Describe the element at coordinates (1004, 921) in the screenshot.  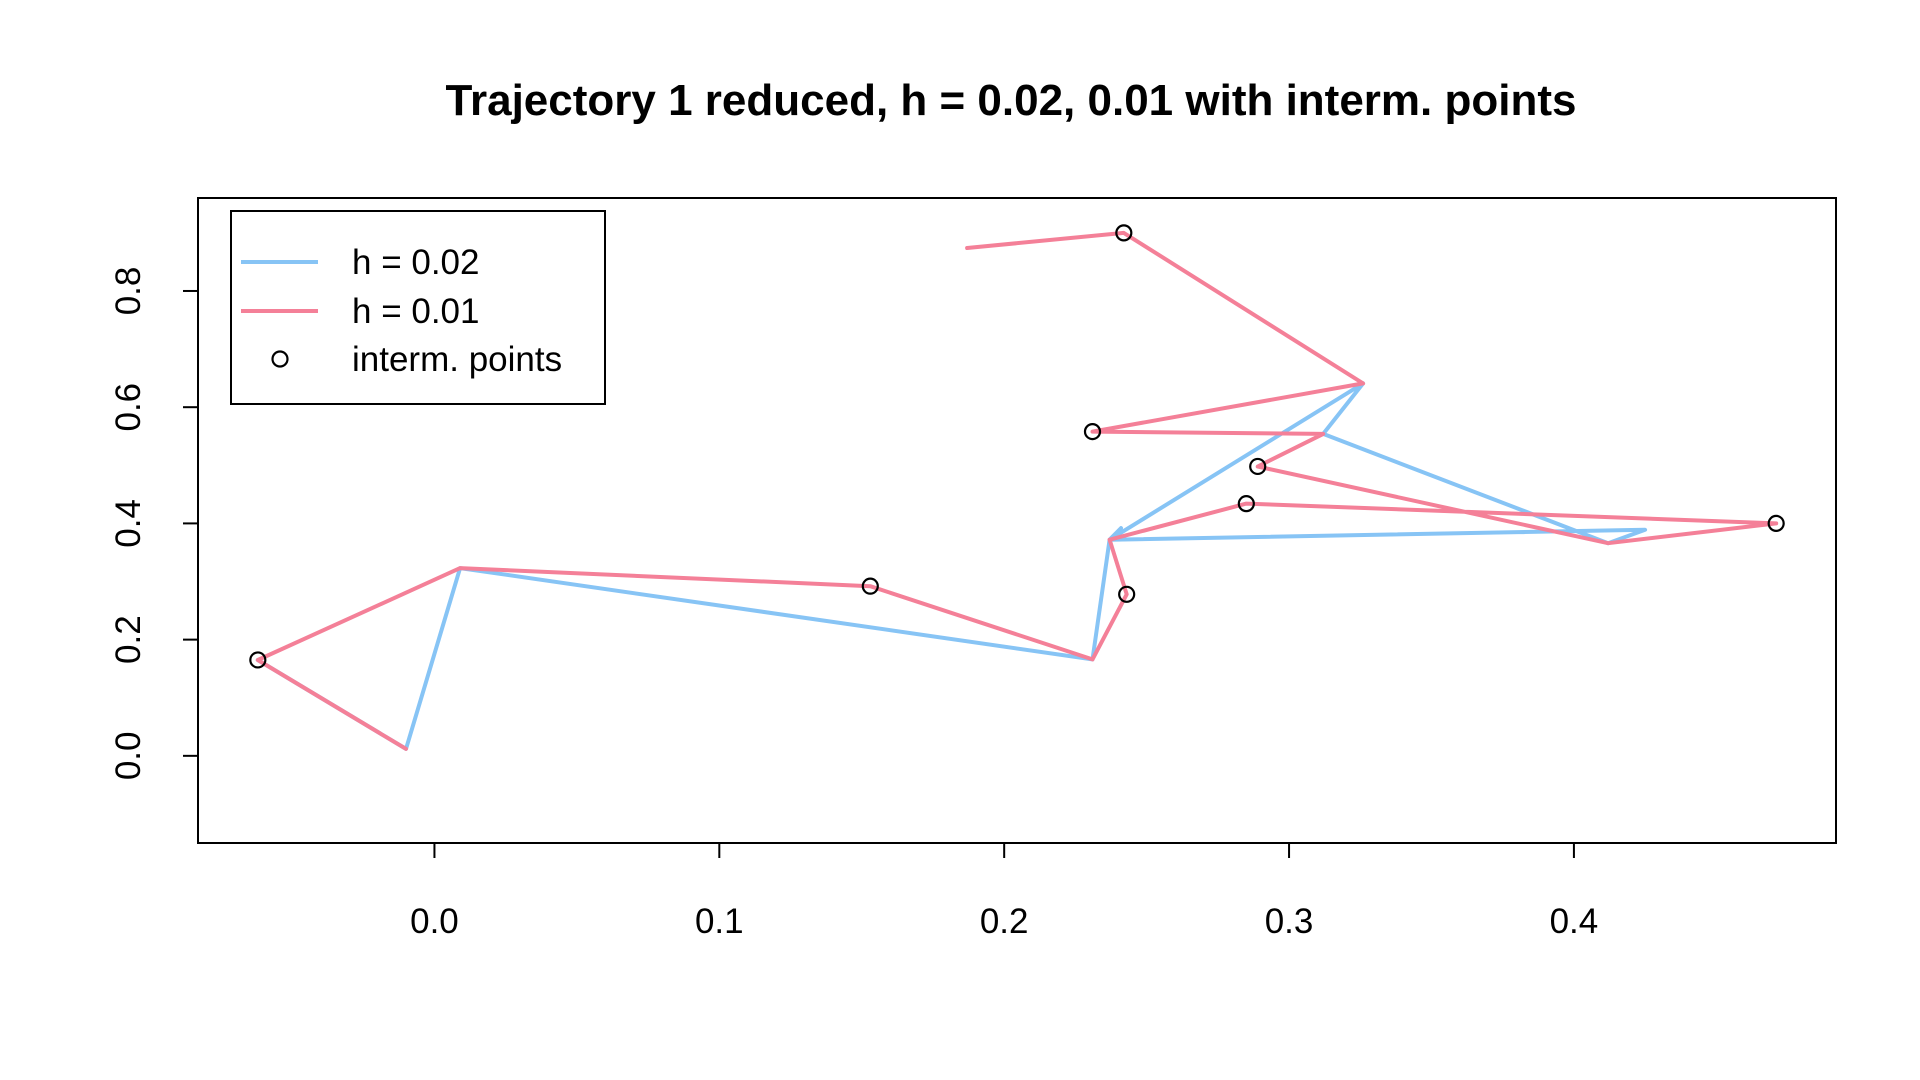
I see `x-tick-label: 0.2` at that location.